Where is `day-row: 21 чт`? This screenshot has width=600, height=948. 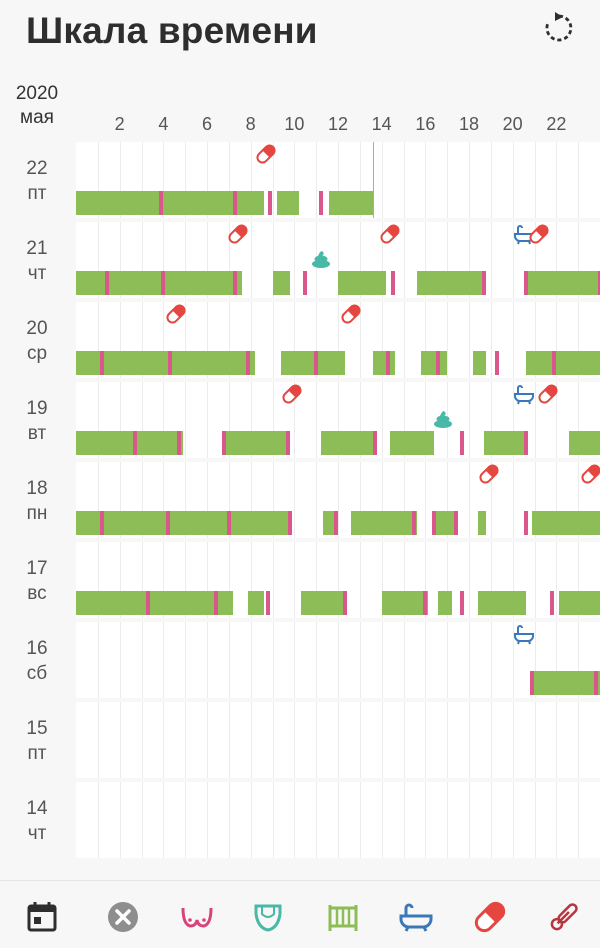 day-row: 21 чт is located at coordinates (300, 262).